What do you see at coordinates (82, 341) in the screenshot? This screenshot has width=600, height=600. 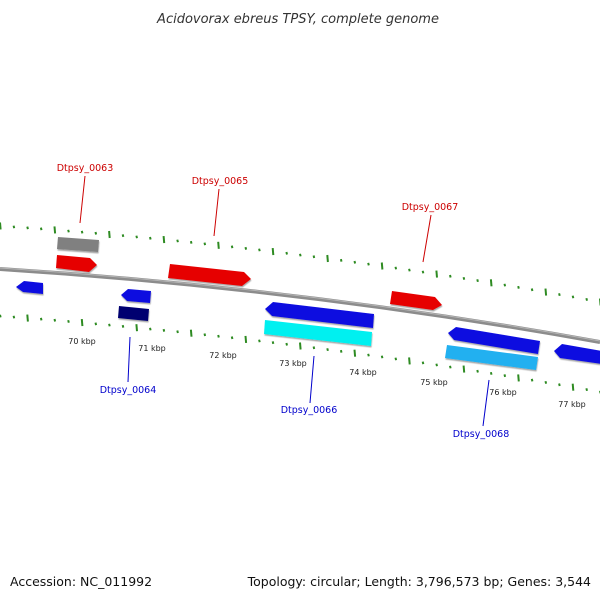 I see `ruler-label: 70 kbp` at bounding box center [82, 341].